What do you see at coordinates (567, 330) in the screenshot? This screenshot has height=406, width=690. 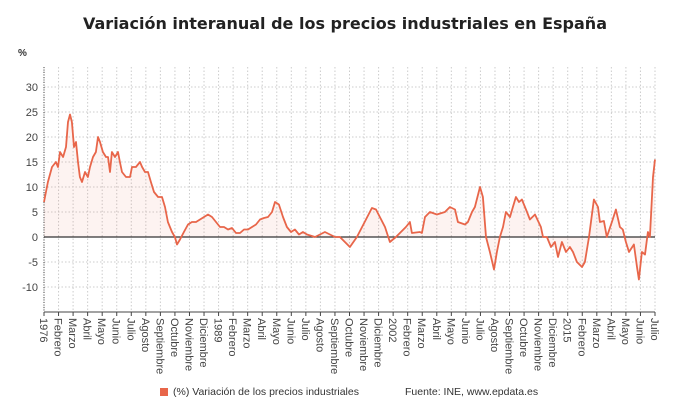 I see `x-tick-label: 2015` at bounding box center [567, 330].